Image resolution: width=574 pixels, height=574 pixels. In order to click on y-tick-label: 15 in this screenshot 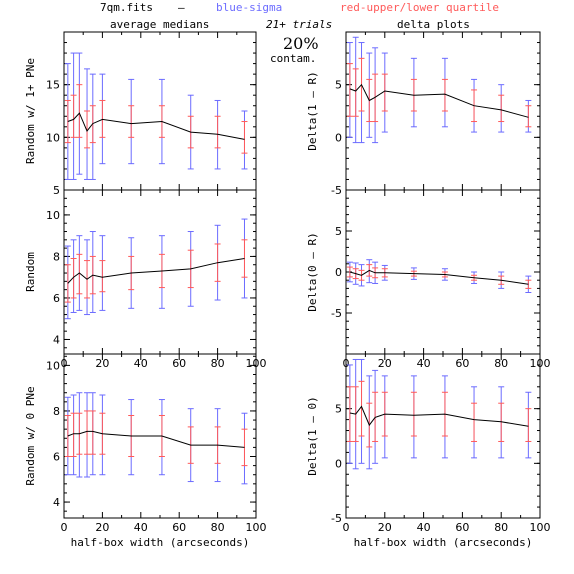, I will do `click(53, 85)`.